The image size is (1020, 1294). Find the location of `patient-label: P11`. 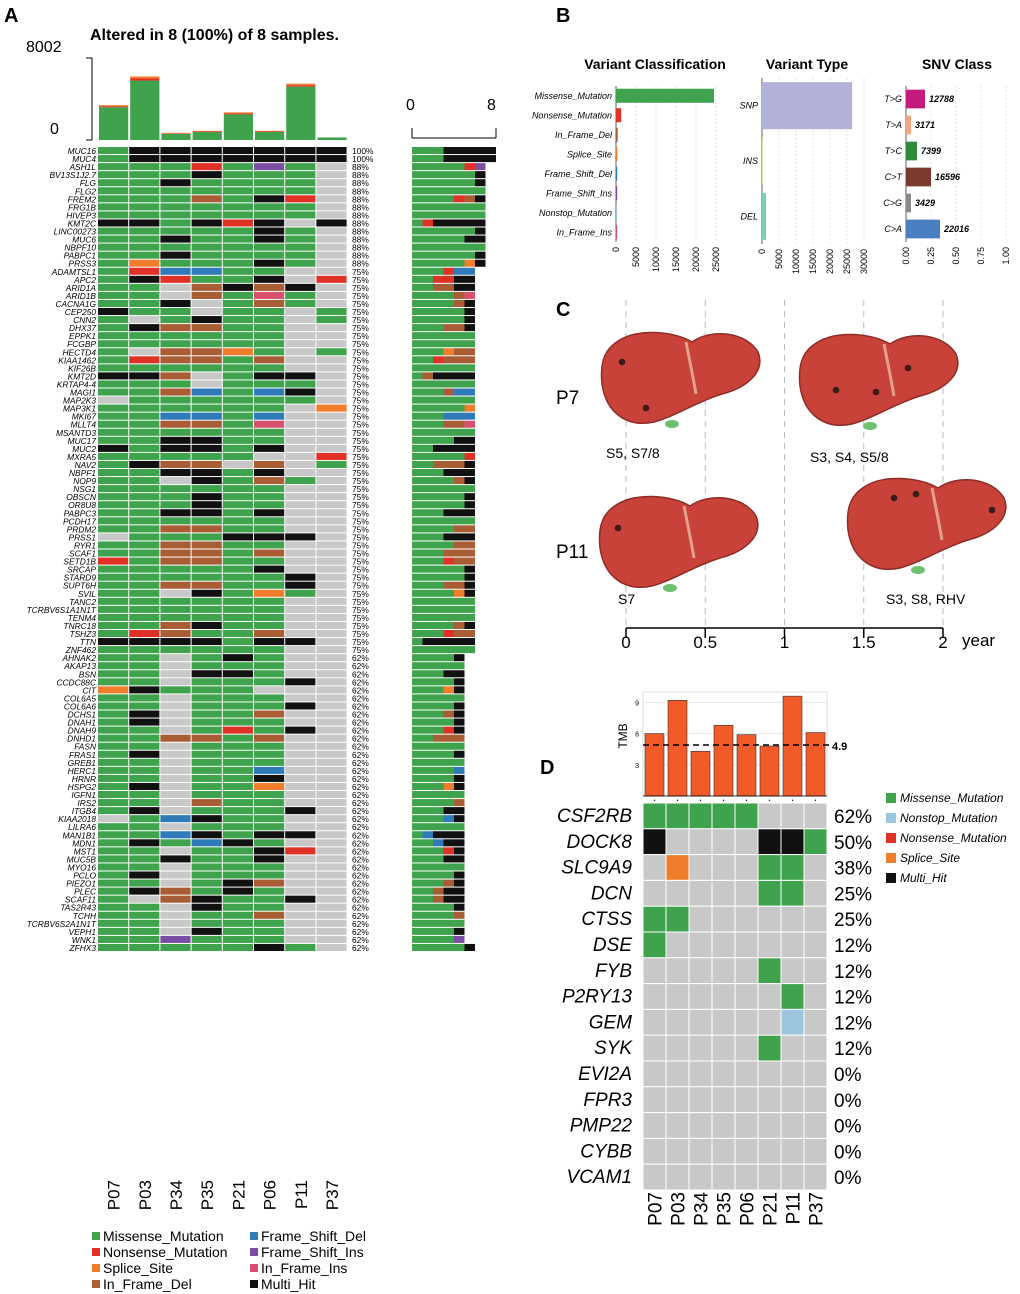

patient-label: P11 is located at coordinates (572, 552).